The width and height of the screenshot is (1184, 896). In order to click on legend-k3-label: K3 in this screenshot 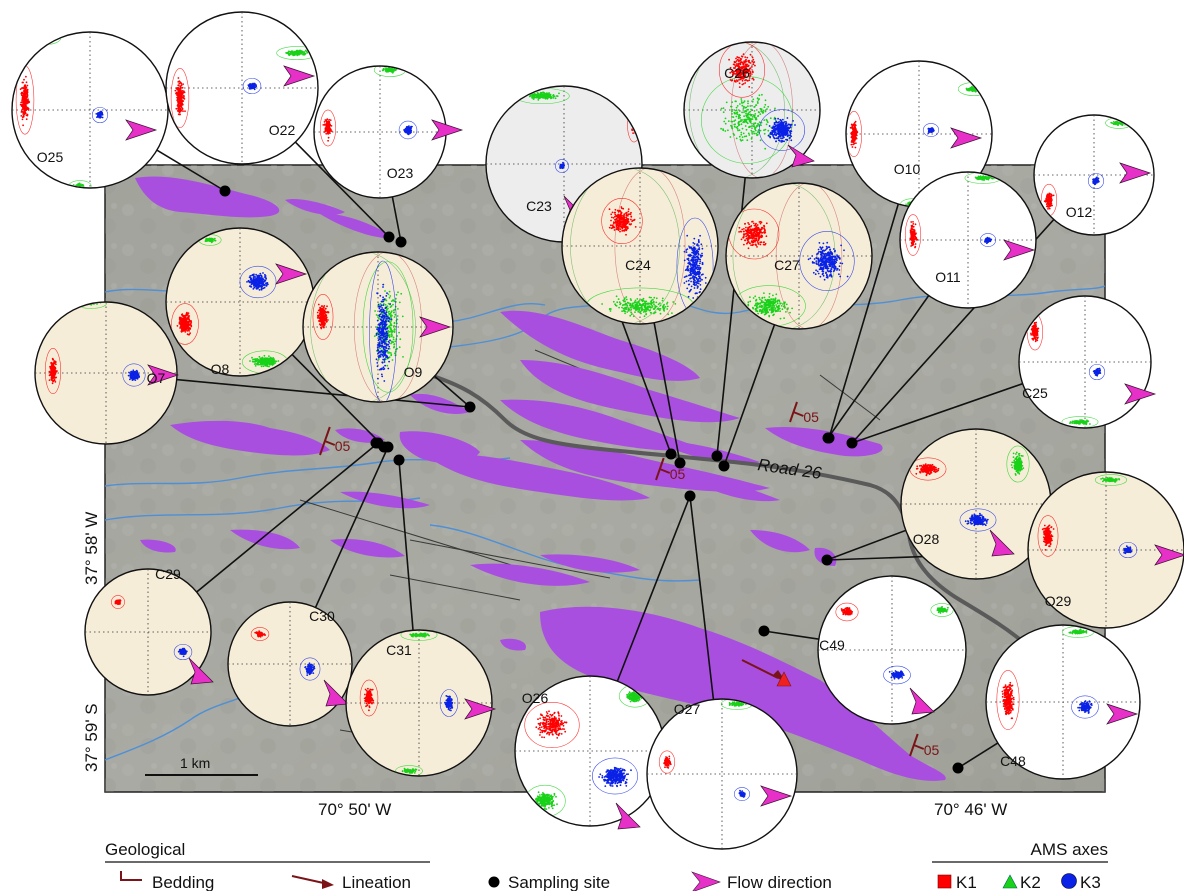, I will do `click(1090, 882)`.